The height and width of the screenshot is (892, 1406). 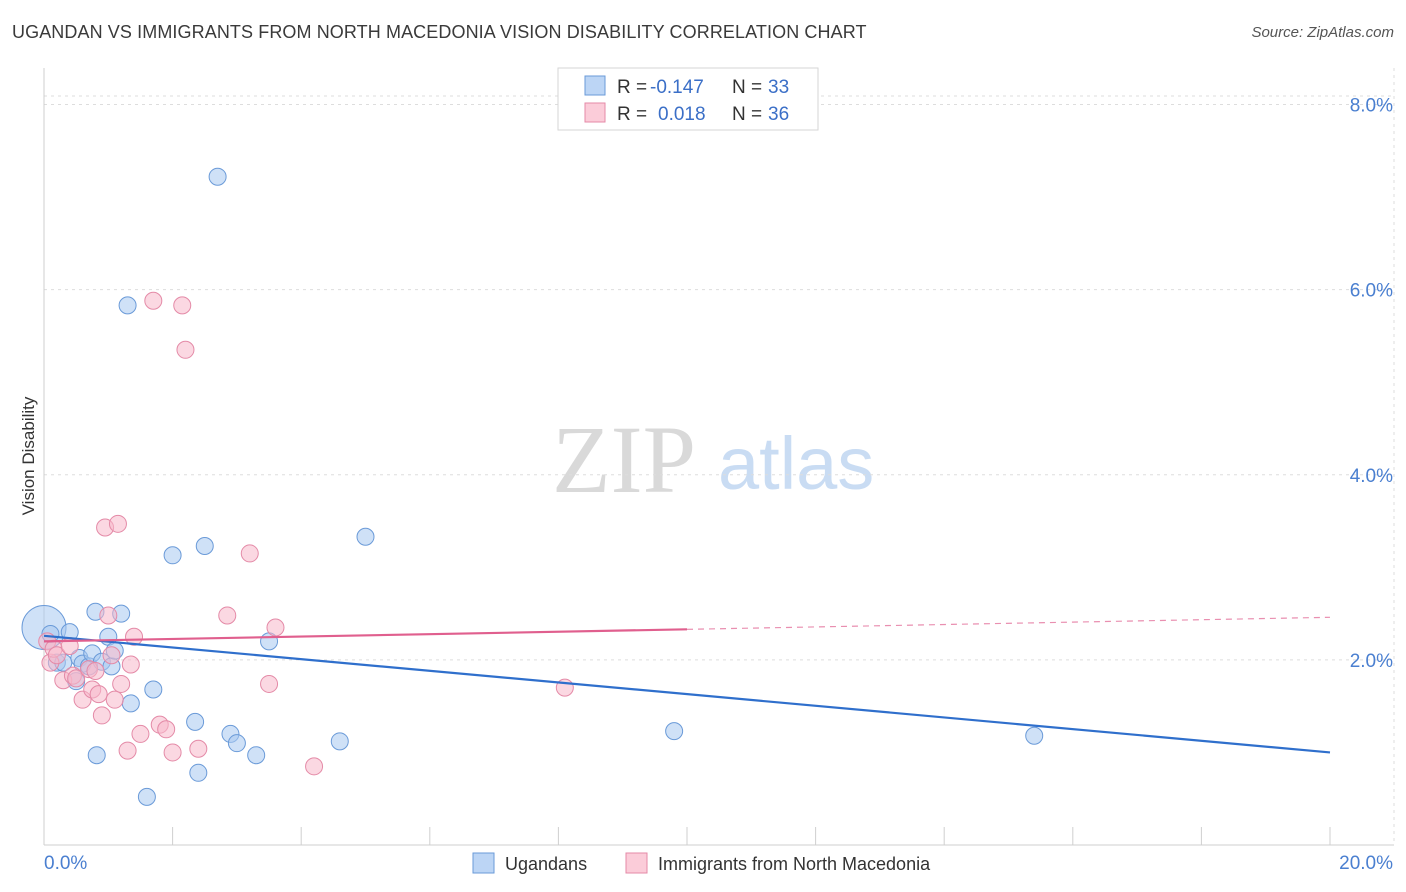 What do you see at coordinates (1366, 863) in the screenshot?
I see `x-tick-label-max: 20.0%` at bounding box center [1366, 863].